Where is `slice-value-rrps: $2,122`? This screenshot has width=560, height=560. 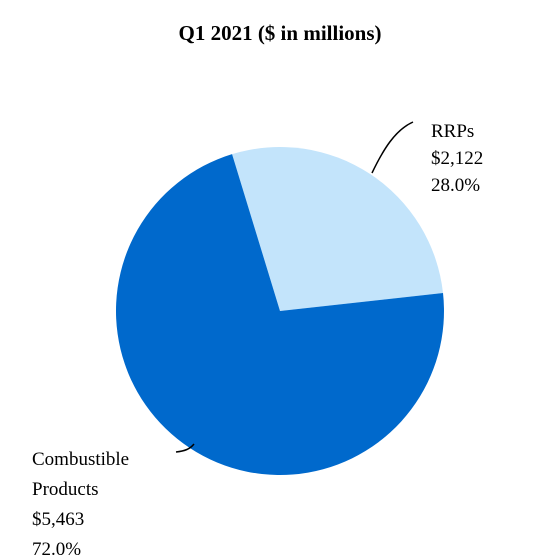
slice-value-rrps: $2,122 is located at coordinates (457, 158).